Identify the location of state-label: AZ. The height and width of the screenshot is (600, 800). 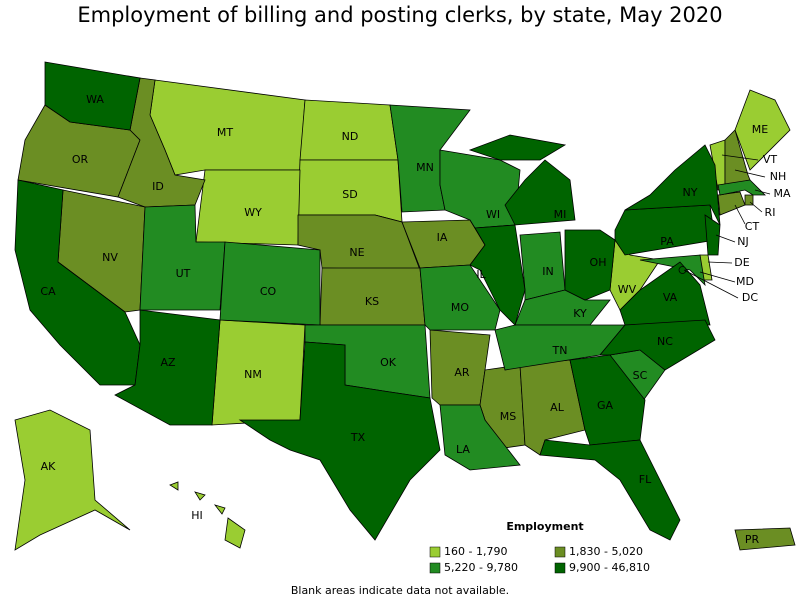
(168, 362).